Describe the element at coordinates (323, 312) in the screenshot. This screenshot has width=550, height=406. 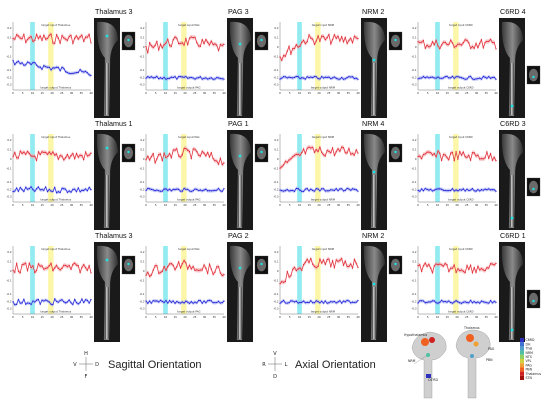
I see `output-label: target output NRM` at that location.